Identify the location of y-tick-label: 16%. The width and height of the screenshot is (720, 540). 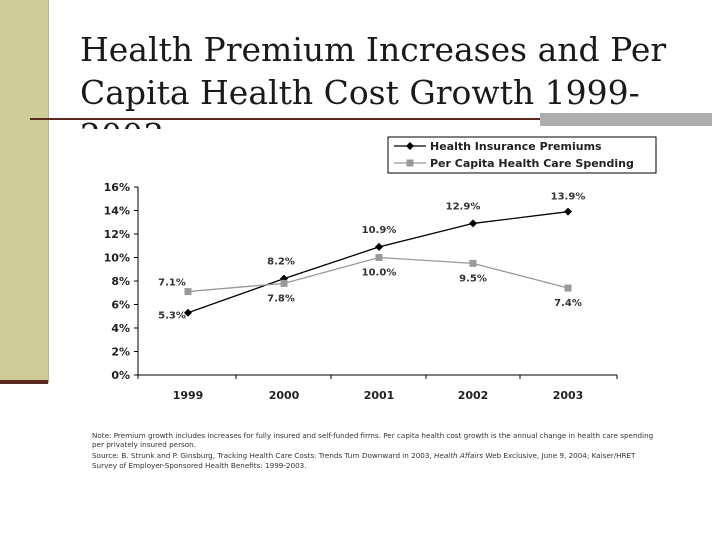
(117, 187).